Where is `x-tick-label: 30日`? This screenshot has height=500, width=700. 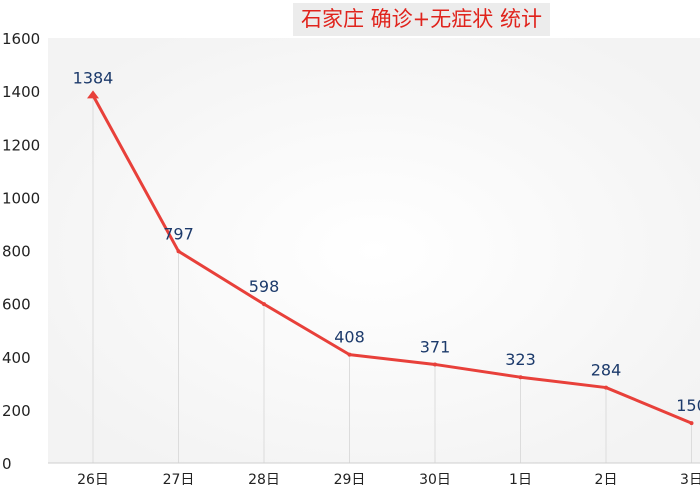 x-tick-label: 30日 is located at coordinates (435, 480).